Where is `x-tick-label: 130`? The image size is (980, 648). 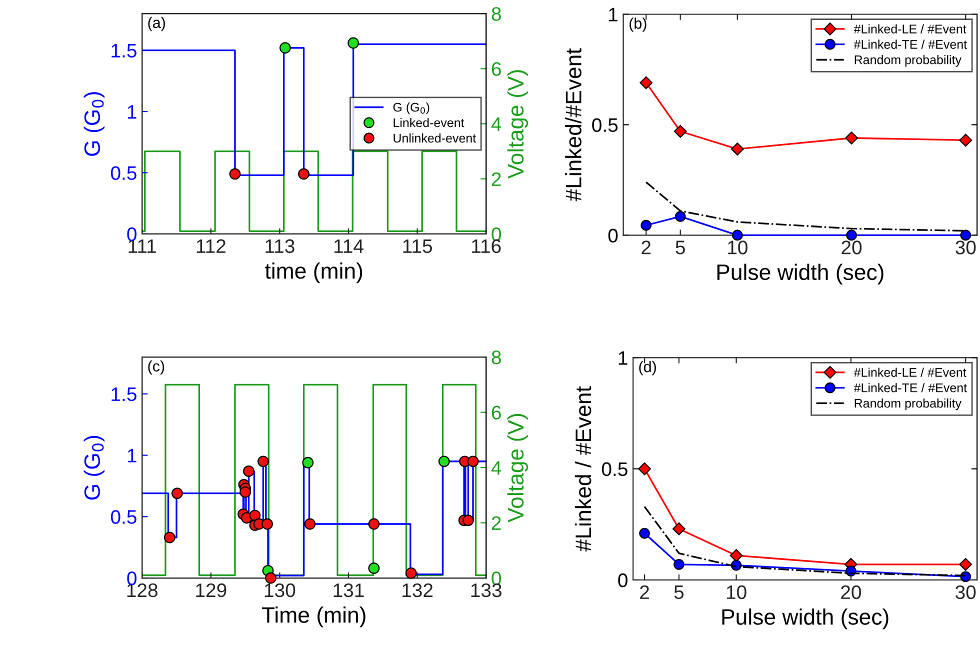
x-tick-label: 130 is located at coordinates (280, 590).